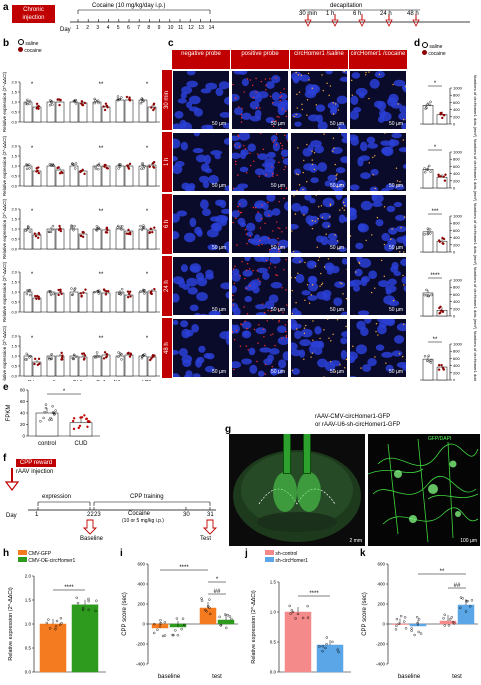 The width and height of the screenshot is (481, 685). What do you see at coordinates (436, 47) in the screenshot?
I see `legend-d-saline-label: saline` at bounding box center [436, 47].